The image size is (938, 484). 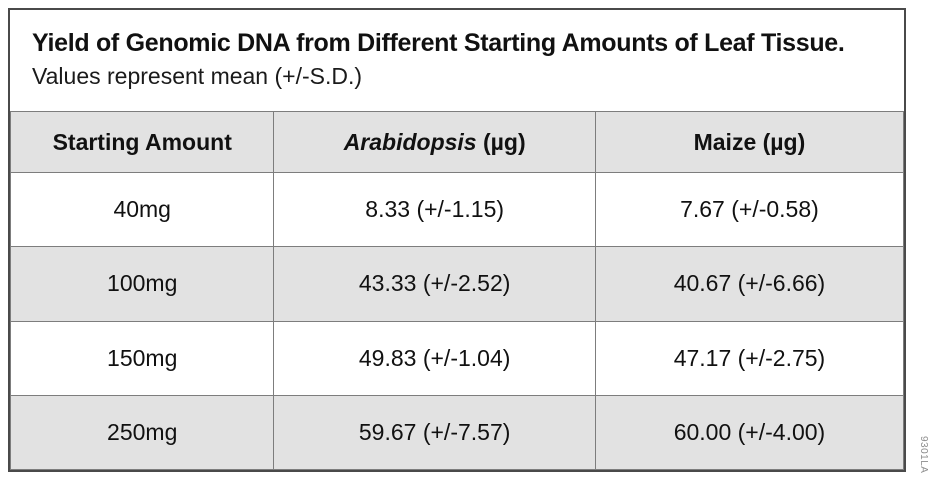 What do you see at coordinates (410, 141) in the screenshot?
I see `column-header-label: Arabidopsis` at bounding box center [410, 141].